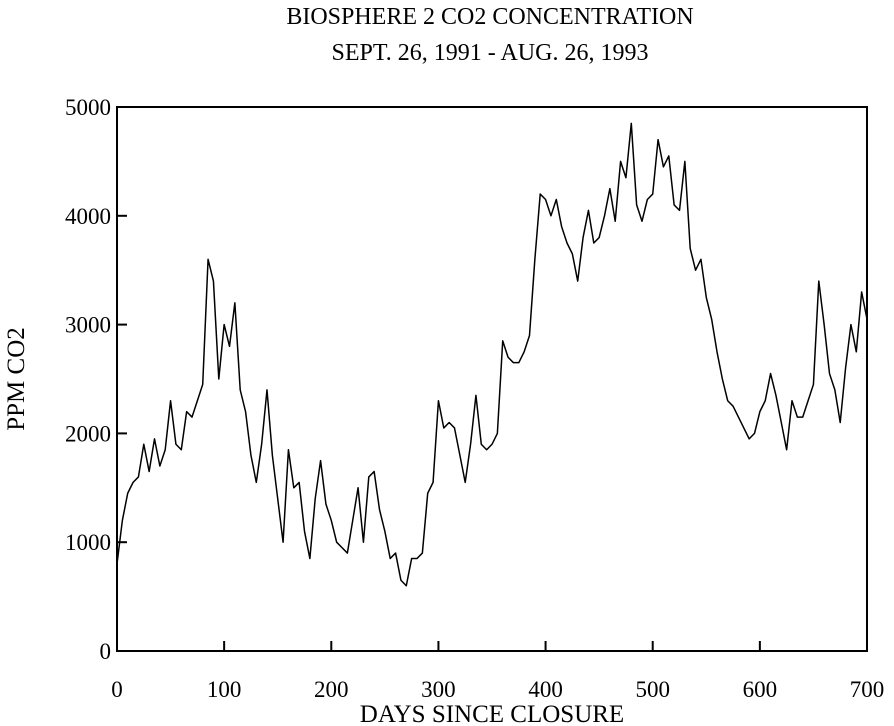 The image size is (894, 726). What do you see at coordinates (652, 689) in the screenshot?
I see `x-tick-label: 500` at bounding box center [652, 689].